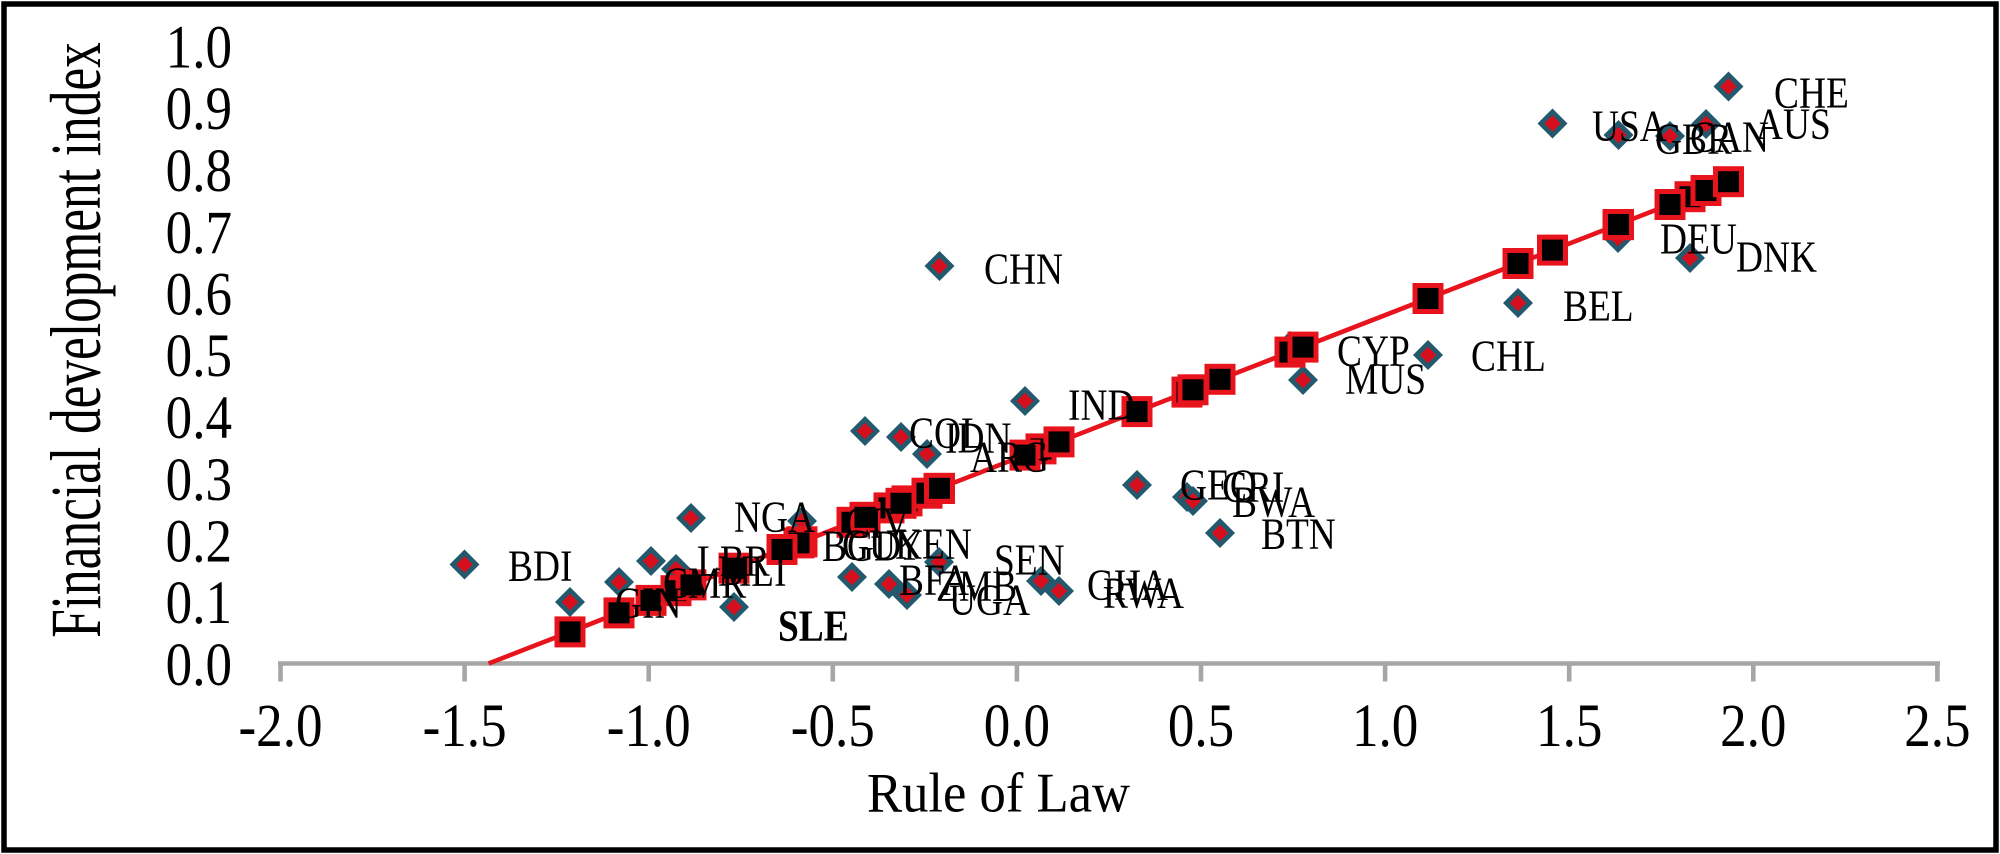 This screenshot has width=2000, height=854. I want to click on svg-text: GUY, so click(882, 545).